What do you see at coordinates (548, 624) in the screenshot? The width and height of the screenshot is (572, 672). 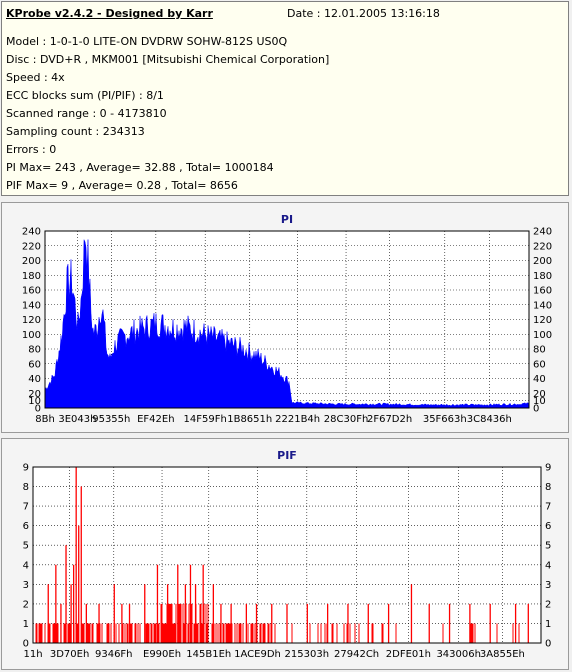 I see `pif-ytick-right-1: 1` at bounding box center [548, 624].